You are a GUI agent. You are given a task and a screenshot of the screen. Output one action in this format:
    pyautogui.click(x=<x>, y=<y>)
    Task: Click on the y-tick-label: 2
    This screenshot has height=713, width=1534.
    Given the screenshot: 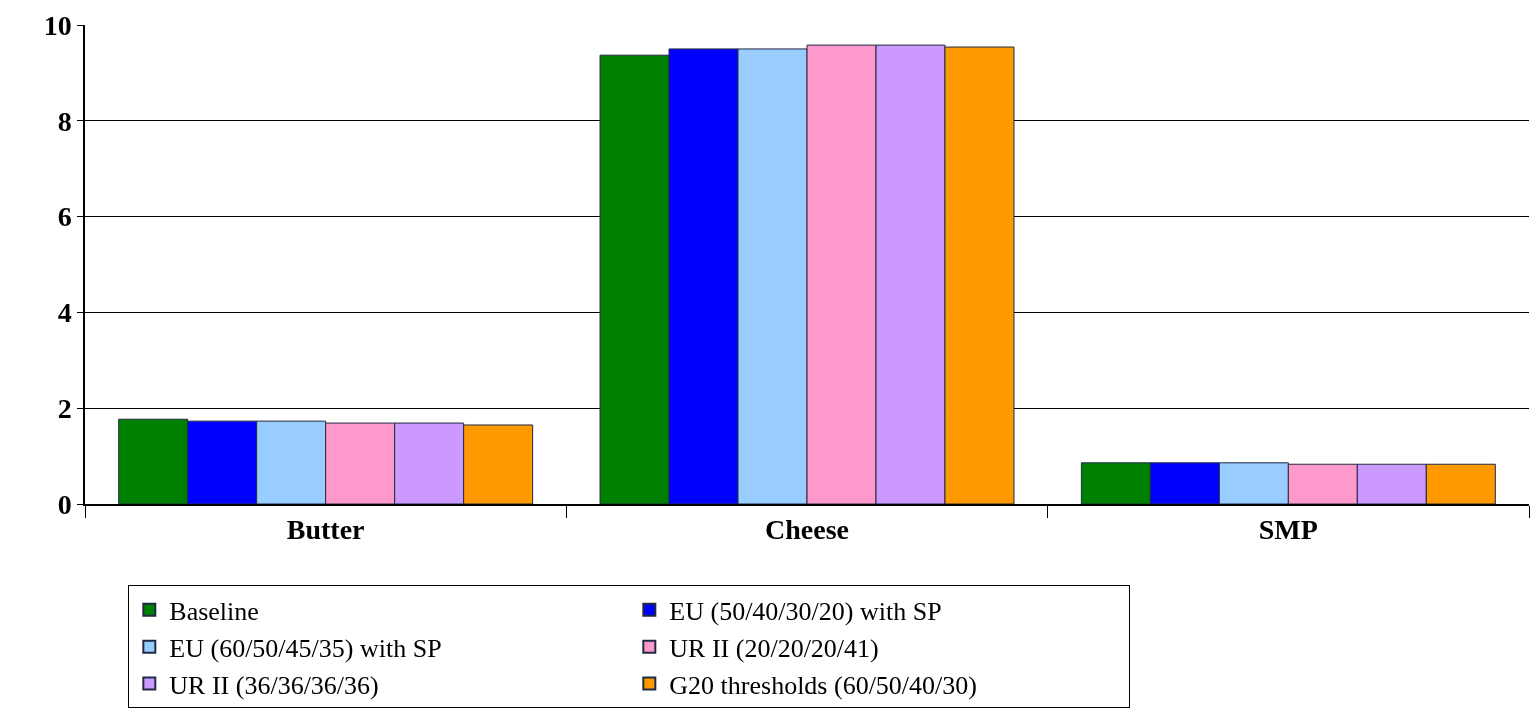 What is the action you would take?
    pyautogui.click(x=64, y=408)
    